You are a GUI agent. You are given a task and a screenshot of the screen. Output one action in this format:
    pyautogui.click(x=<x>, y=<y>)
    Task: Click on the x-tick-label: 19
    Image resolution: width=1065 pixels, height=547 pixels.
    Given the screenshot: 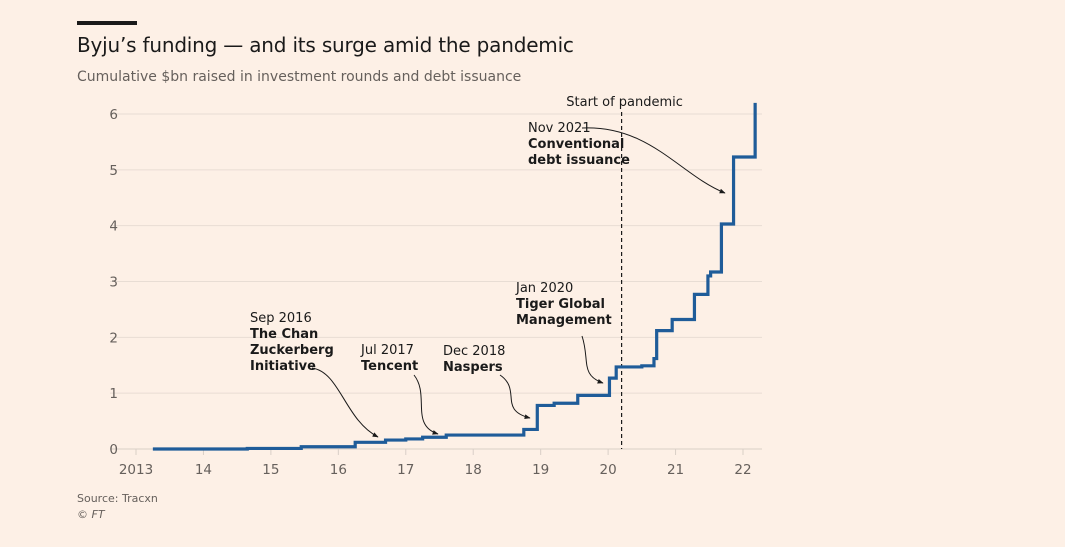 What is the action you would take?
    pyautogui.click(x=540, y=470)
    